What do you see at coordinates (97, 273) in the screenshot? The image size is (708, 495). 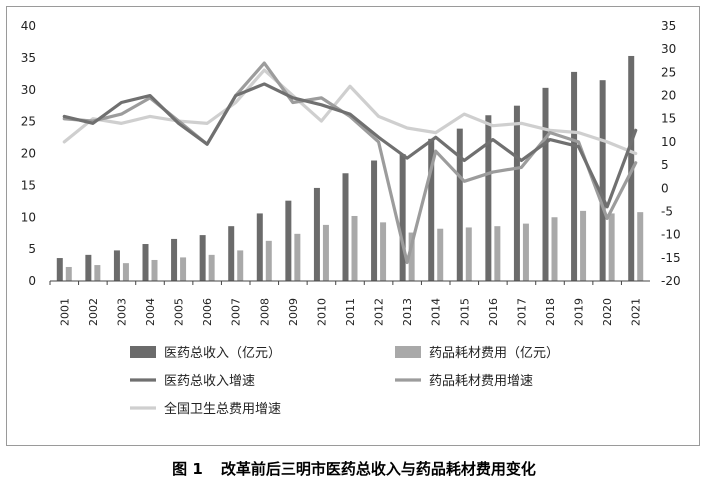 I see `bar-drug-2002` at bounding box center [97, 273].